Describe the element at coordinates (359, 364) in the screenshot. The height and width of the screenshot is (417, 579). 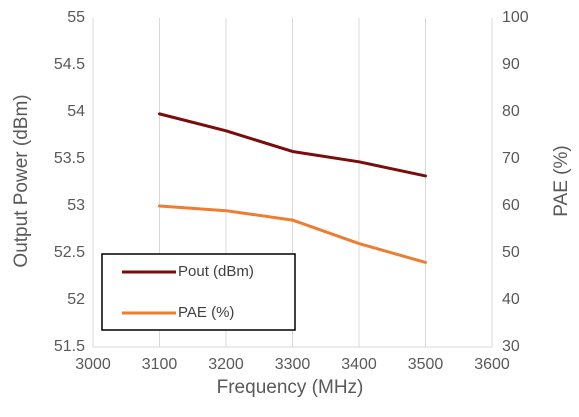
I see `x-tick-label: 3400` at that location.